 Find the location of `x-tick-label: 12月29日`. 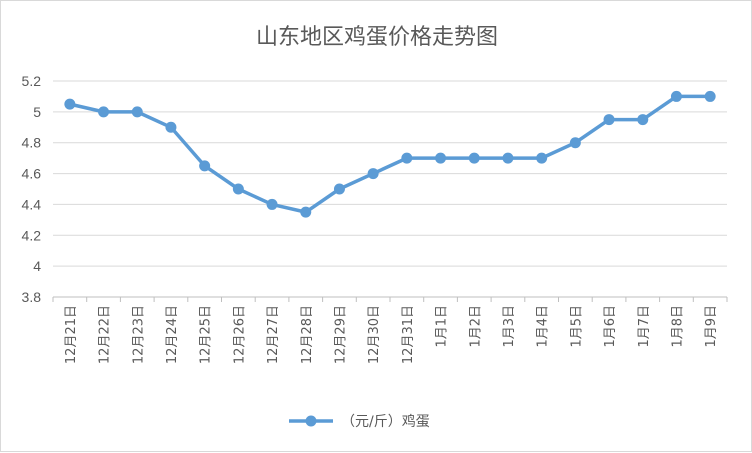

x-tick-label: 12月29日 is located at coordinates (340, 334).